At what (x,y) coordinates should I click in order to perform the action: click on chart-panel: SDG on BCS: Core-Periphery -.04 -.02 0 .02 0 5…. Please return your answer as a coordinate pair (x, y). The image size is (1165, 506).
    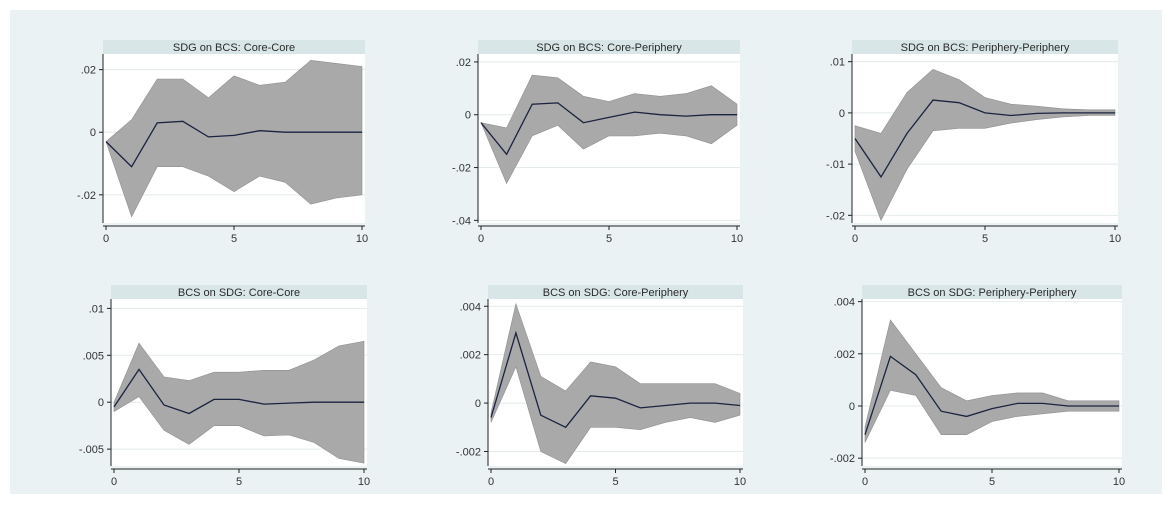
    Looking at the image, I should click on (597, 142).